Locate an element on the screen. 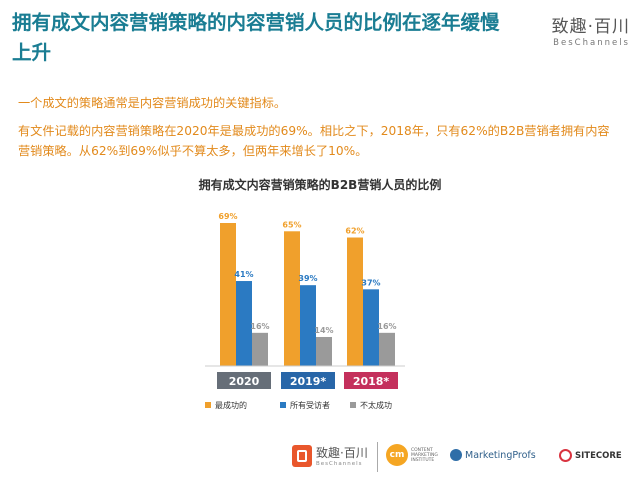 This screenshot has width=640, height=480. data-label: 41% is located at coordinates (243, 274).